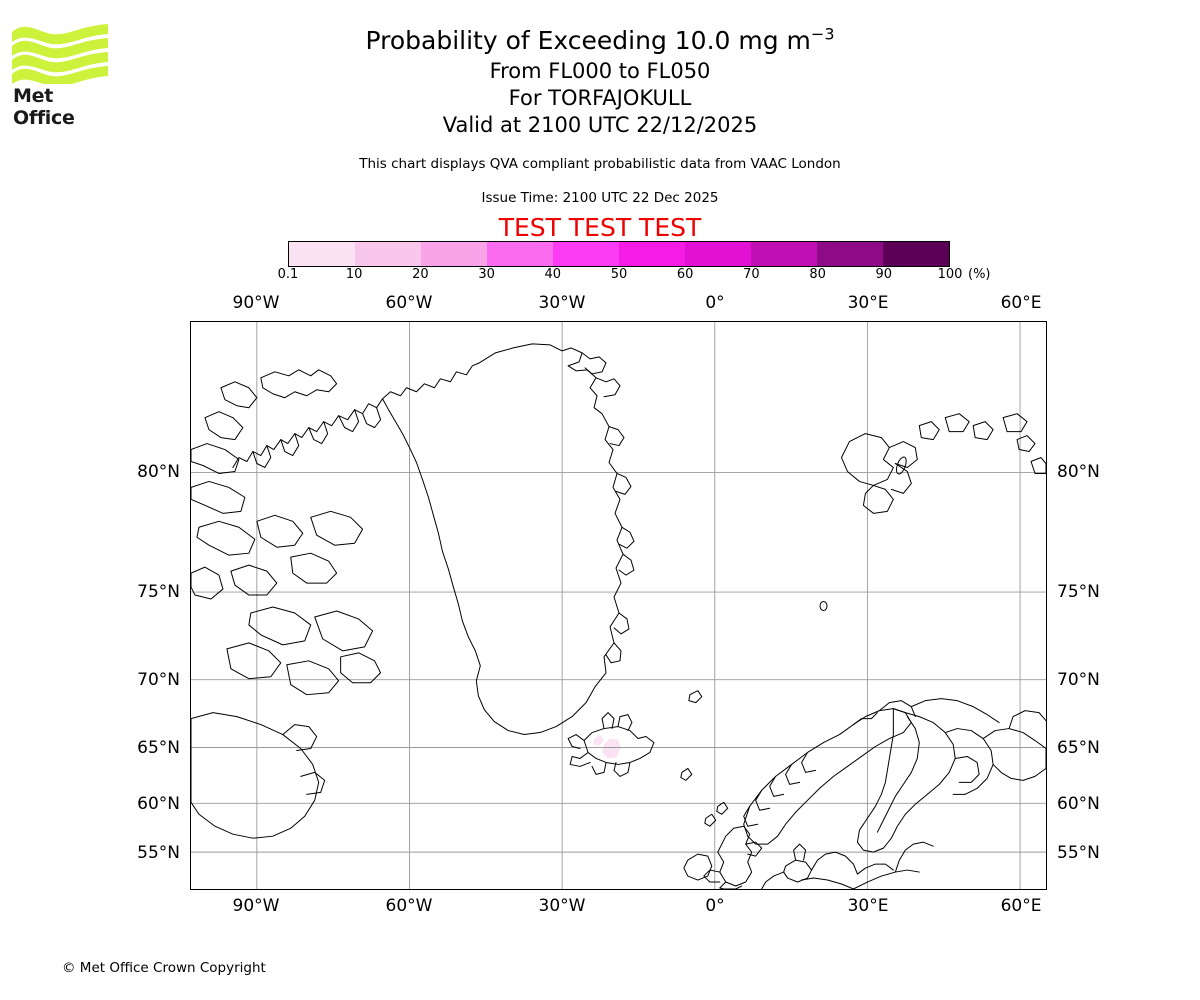 This screenshot has height=1000, width=1200. Describe the element at coordinates (1078, 592) in the screenshot. I see `lat-tick-right-75°N: 75°N` at that location.